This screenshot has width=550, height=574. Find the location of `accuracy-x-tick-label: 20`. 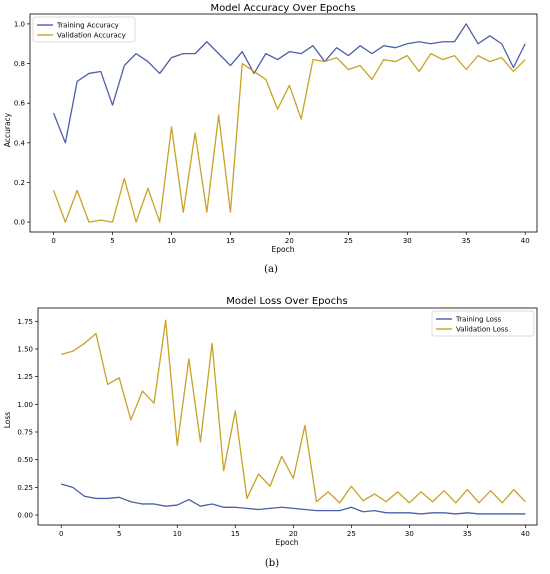

accuracy-x-tick-label: 20 is located at coordinates (289, 241).